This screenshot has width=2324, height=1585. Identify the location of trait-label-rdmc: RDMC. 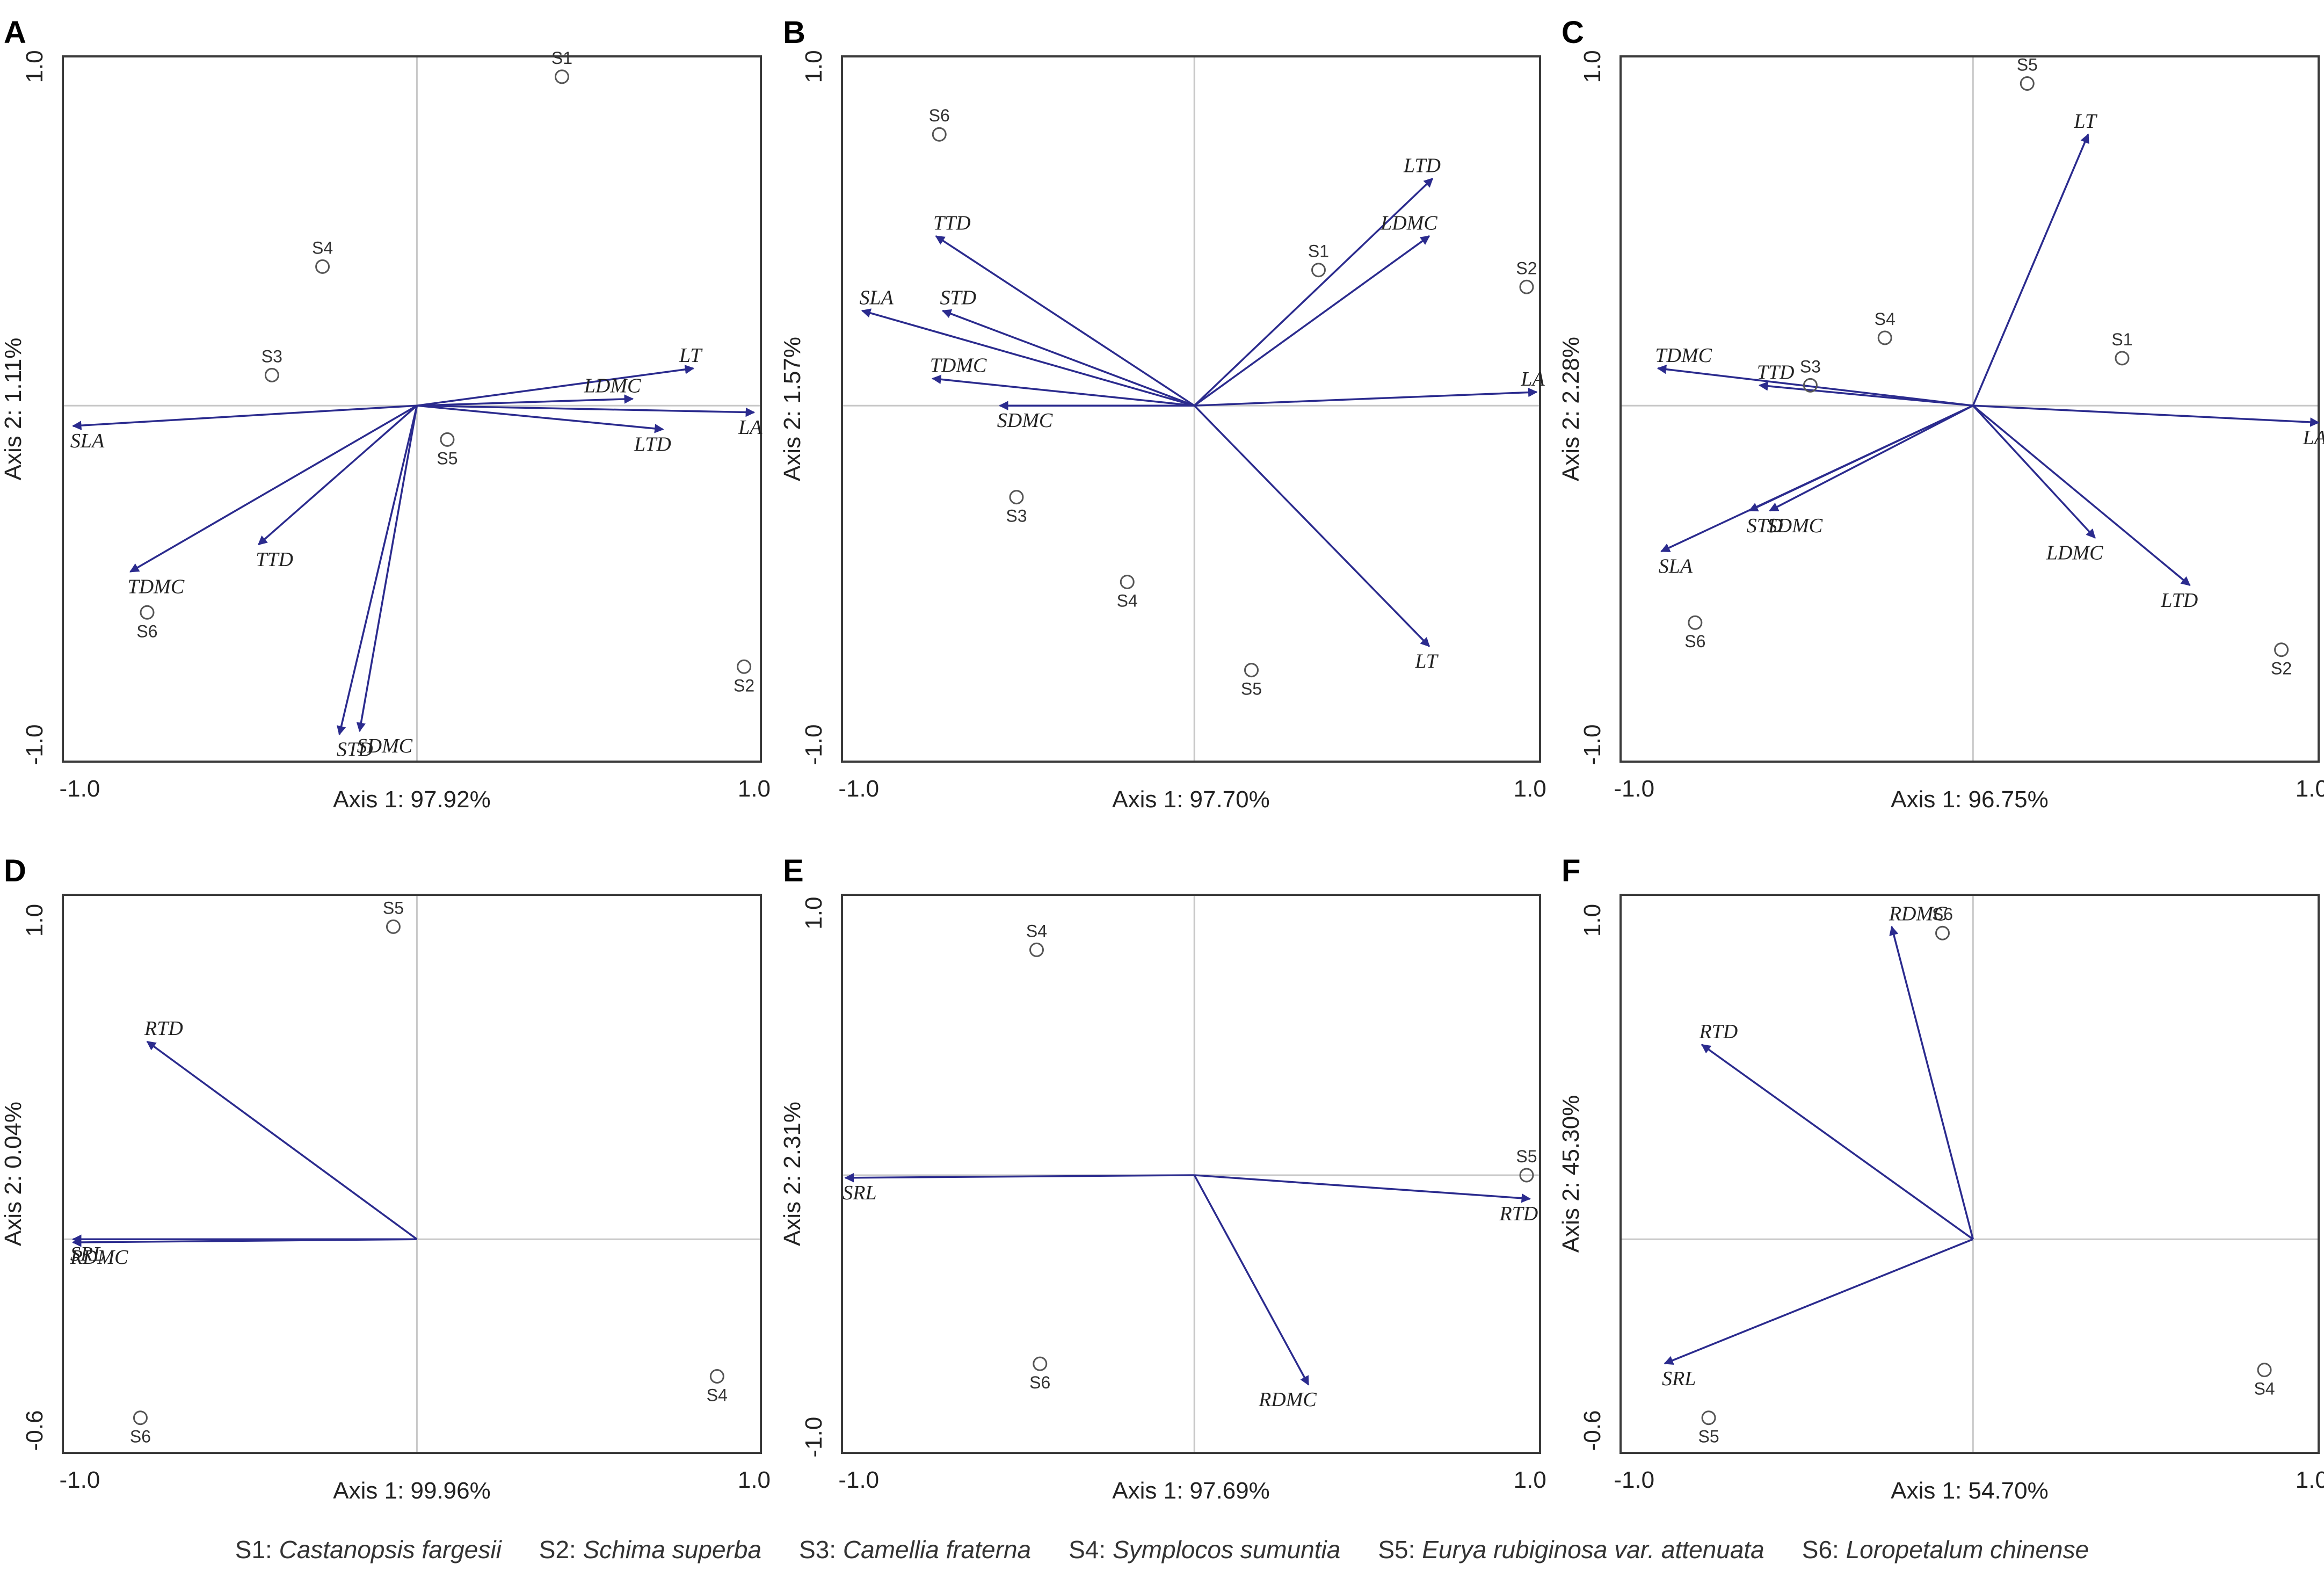
(99, 1257).